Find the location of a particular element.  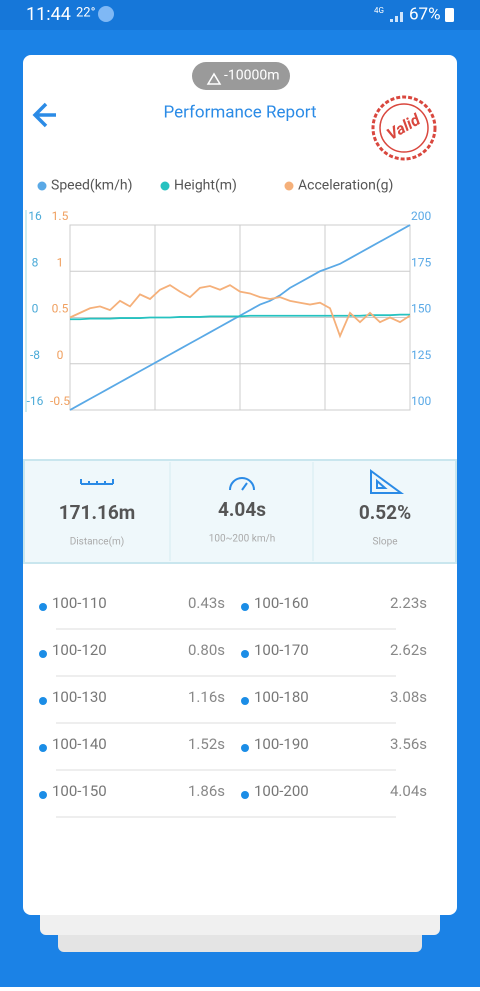

split-time: 3.08s is located at coordinates (408, 697).